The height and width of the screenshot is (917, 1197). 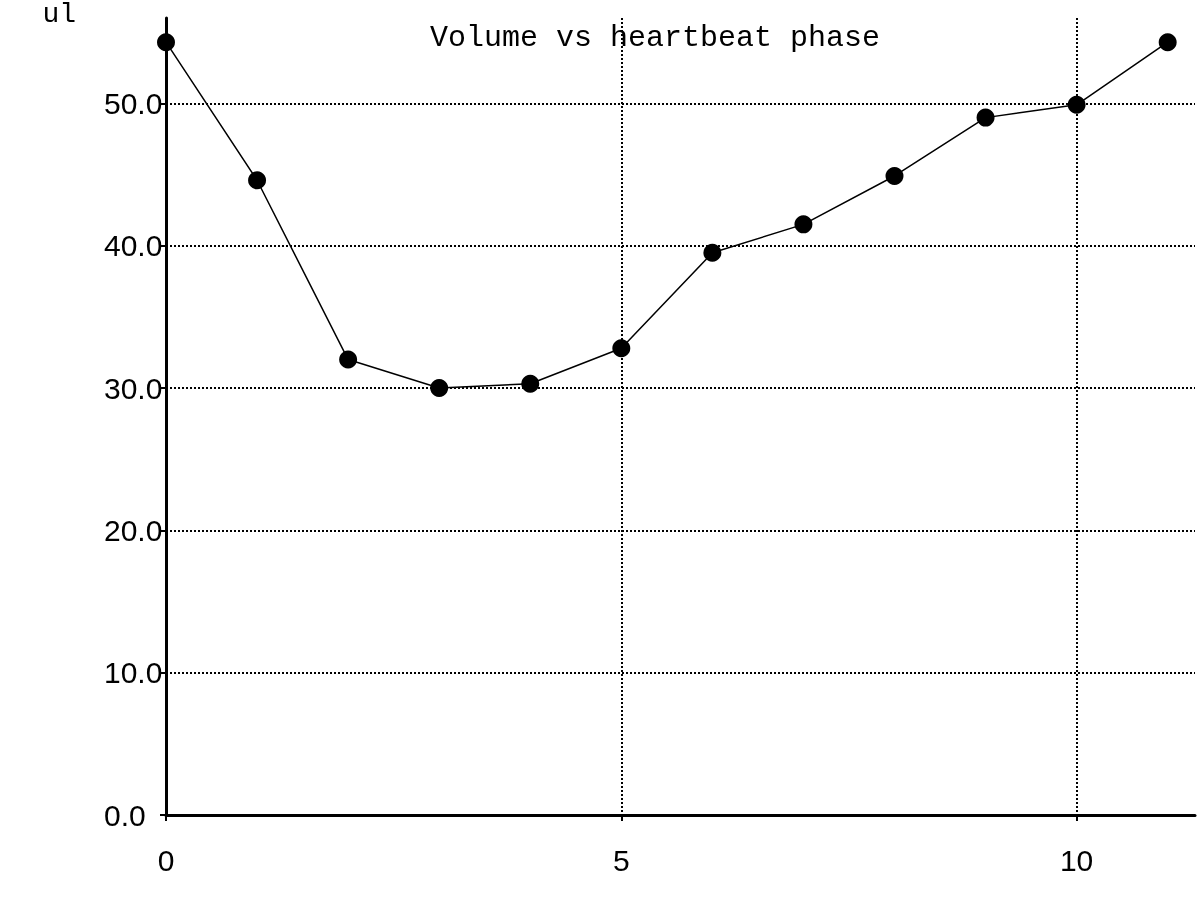 I want to click on y-tick-label: 40.0, so click(x=133, y=246).